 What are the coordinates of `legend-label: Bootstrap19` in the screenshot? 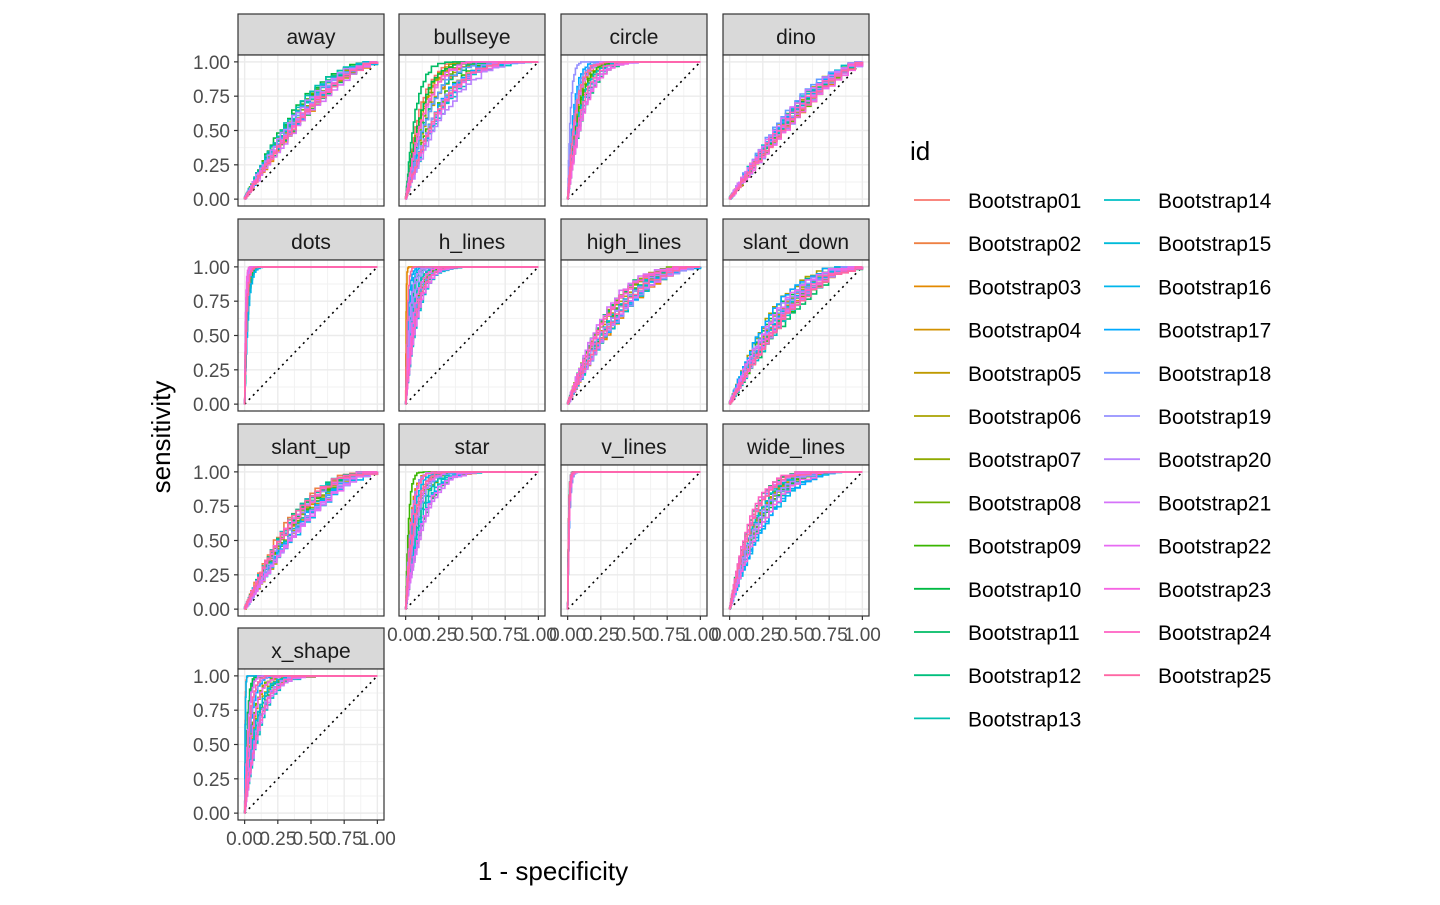 It's located at (1214, 417).